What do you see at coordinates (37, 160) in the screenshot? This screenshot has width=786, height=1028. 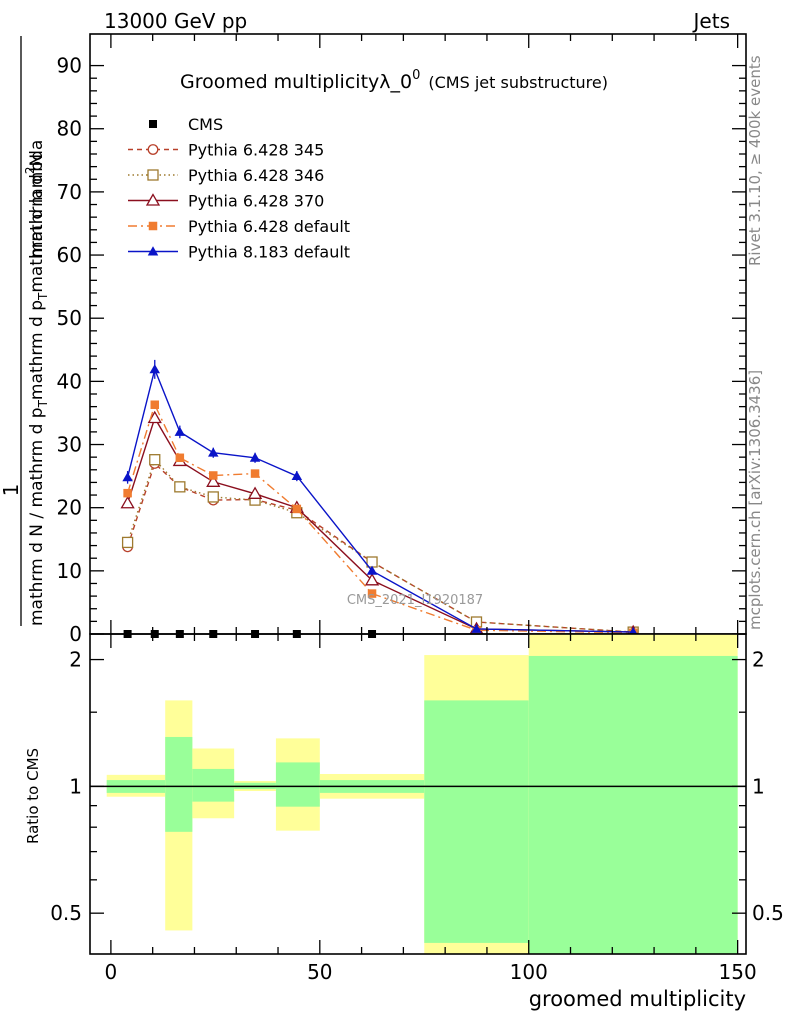 I see `ylabel-part-5: N` at bounding box center [37, 160].